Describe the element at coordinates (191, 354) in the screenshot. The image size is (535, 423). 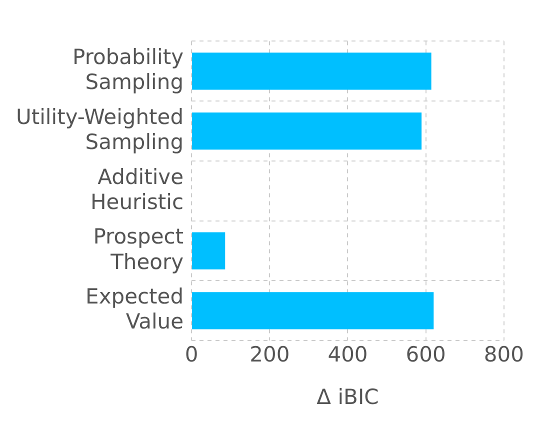
I see `x-tick-label: 0` at that location.